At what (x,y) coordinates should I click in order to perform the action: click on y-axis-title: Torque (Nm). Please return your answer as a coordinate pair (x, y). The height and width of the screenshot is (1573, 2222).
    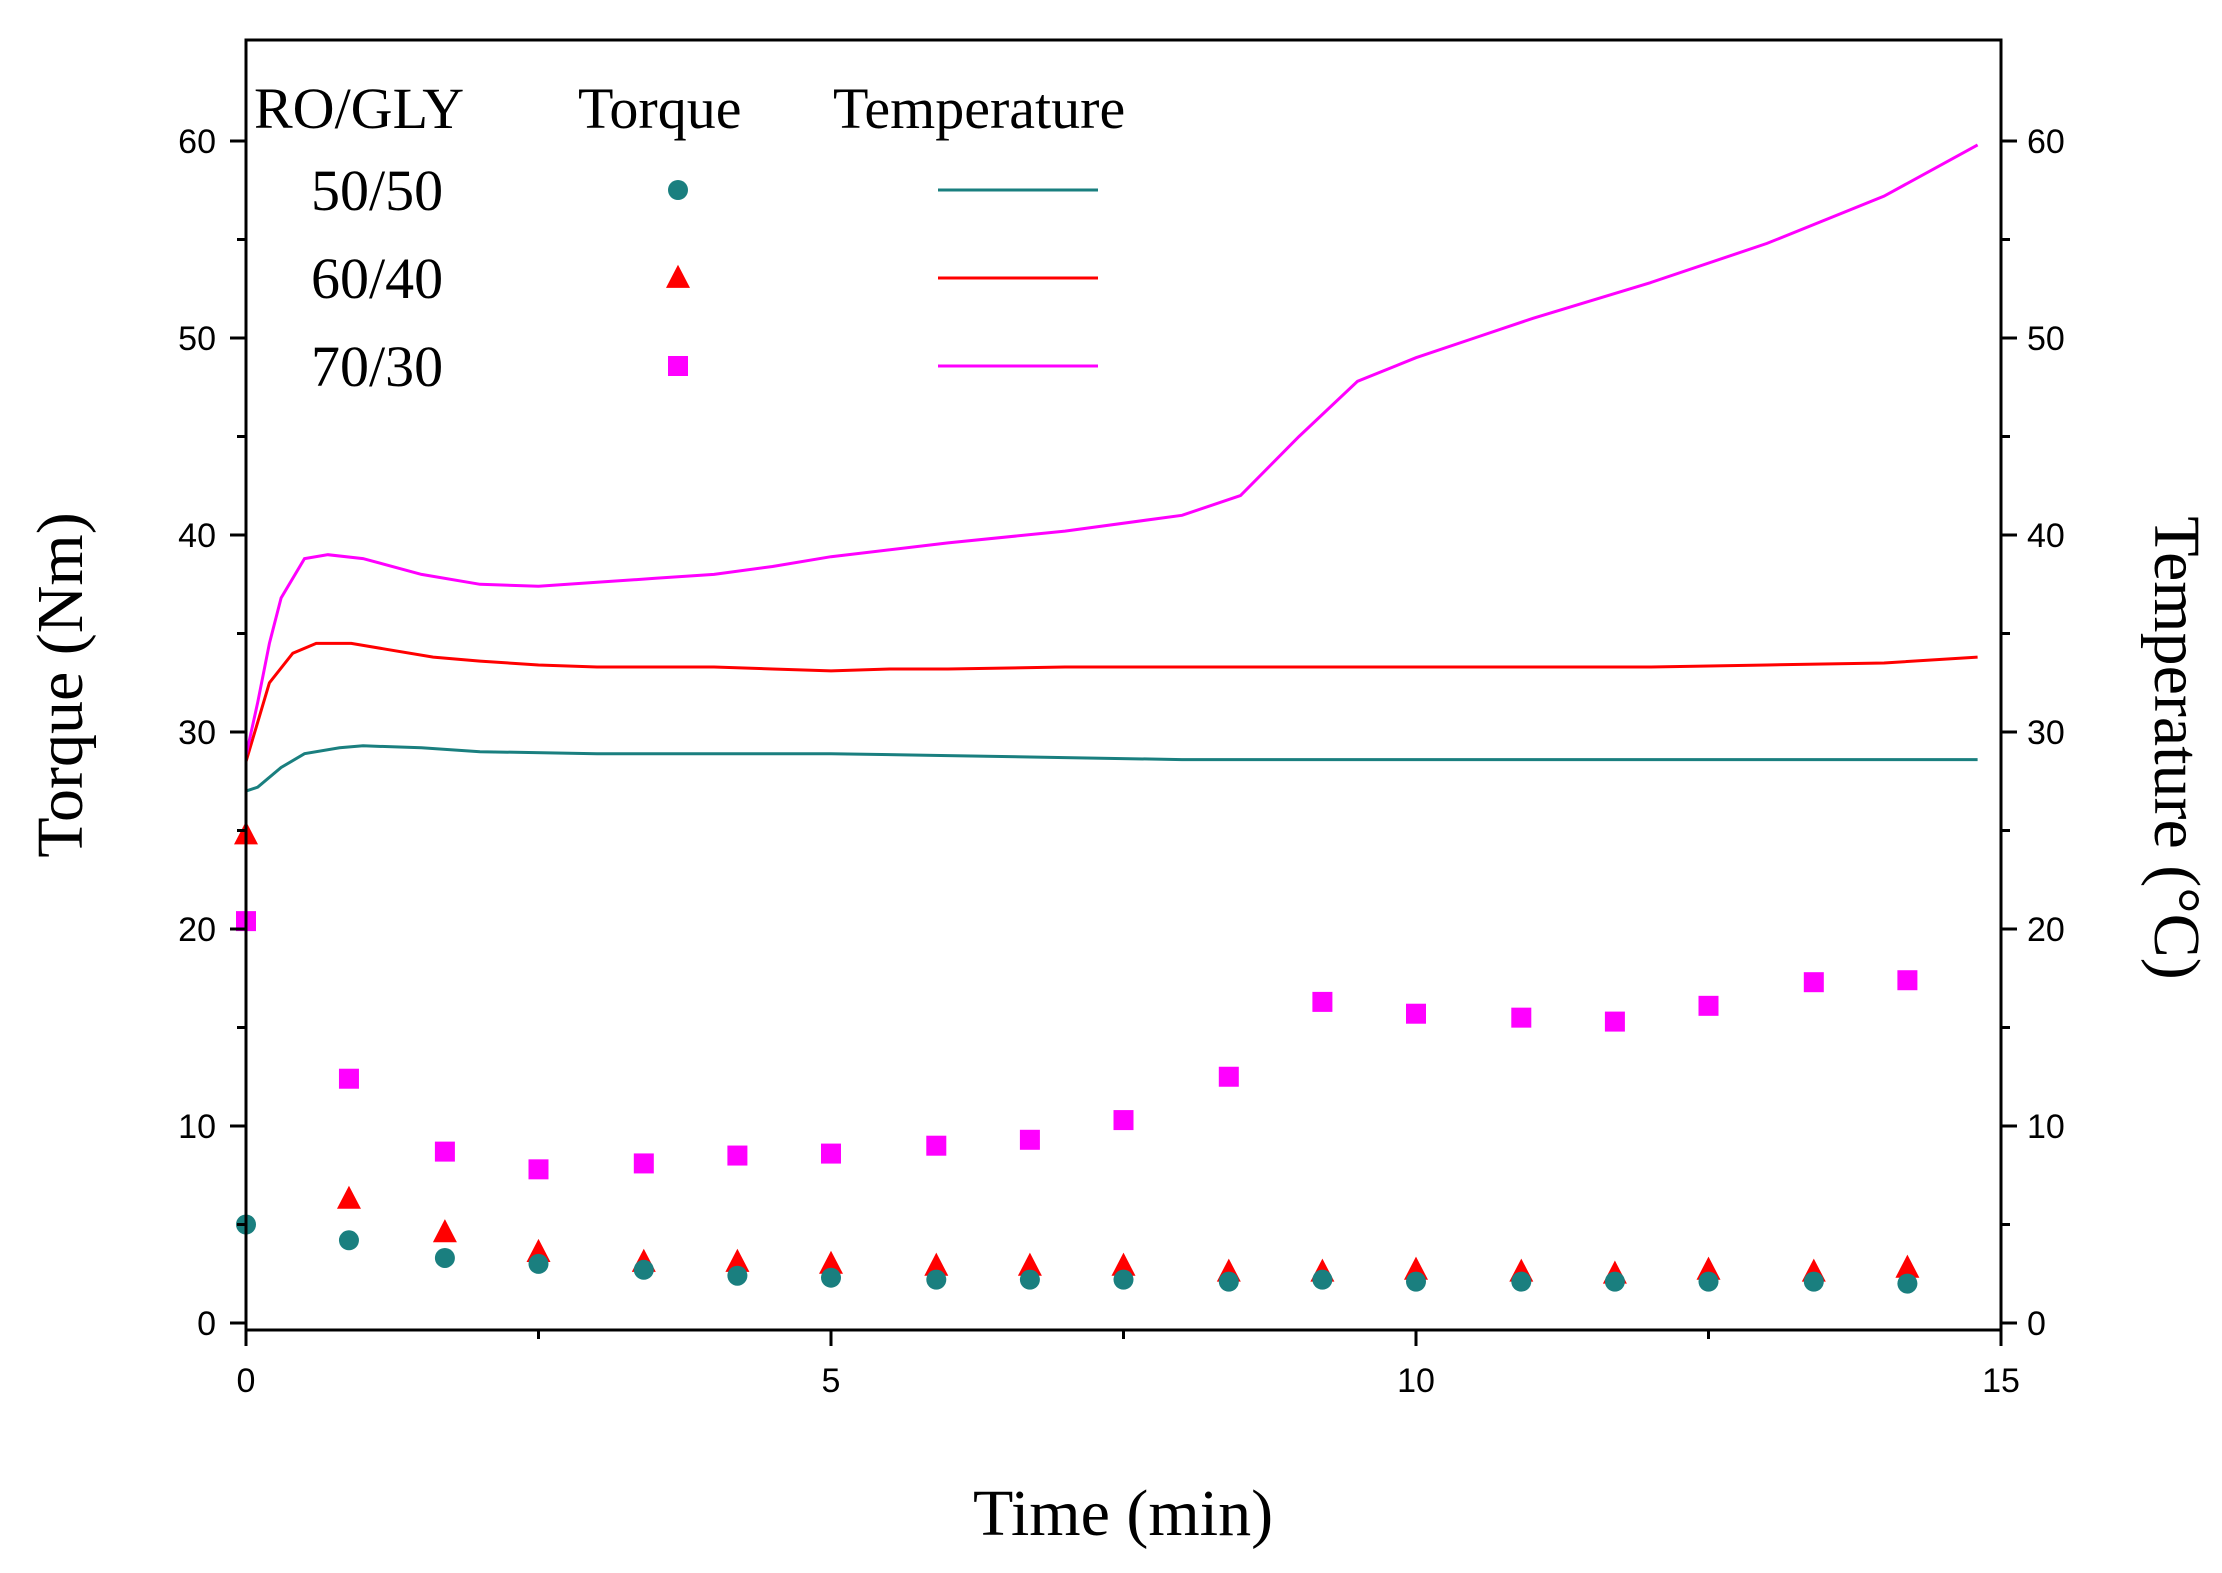
    Looking at the image, I should click on (60, 684).